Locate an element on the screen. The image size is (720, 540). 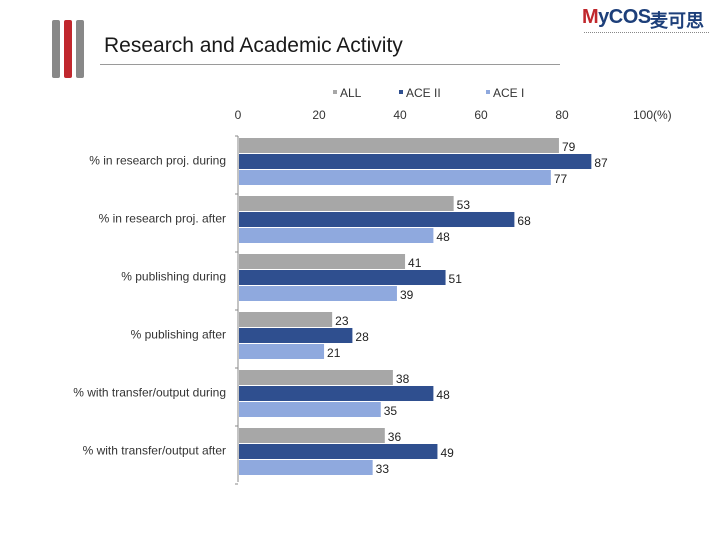
logo-underline is located at coordinates (646, 33).